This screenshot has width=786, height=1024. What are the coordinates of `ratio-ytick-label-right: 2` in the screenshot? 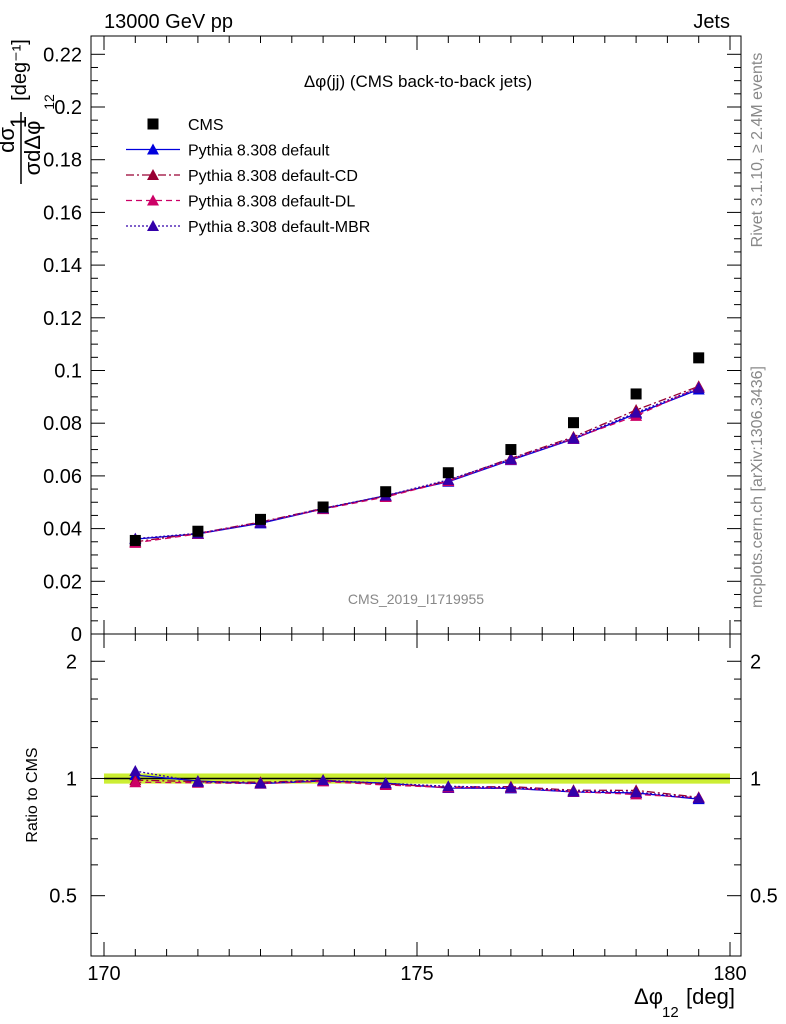 It's located at (755, 662).